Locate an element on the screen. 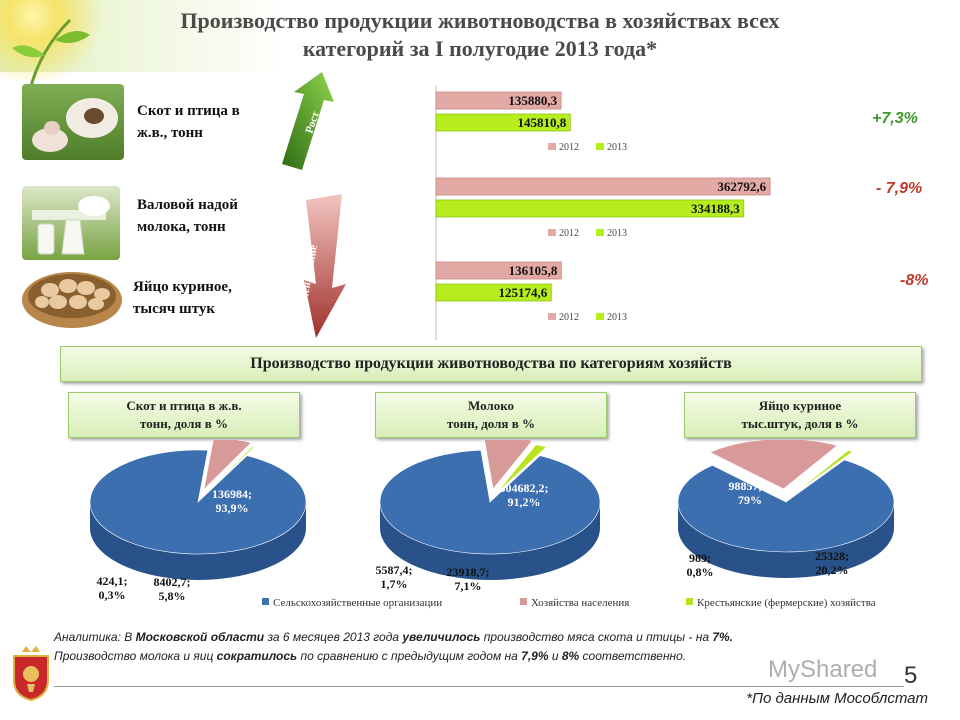 This screenshot has width=960, height=720. bar-value-label: 145810,8 is located at coordinates (542, 122).